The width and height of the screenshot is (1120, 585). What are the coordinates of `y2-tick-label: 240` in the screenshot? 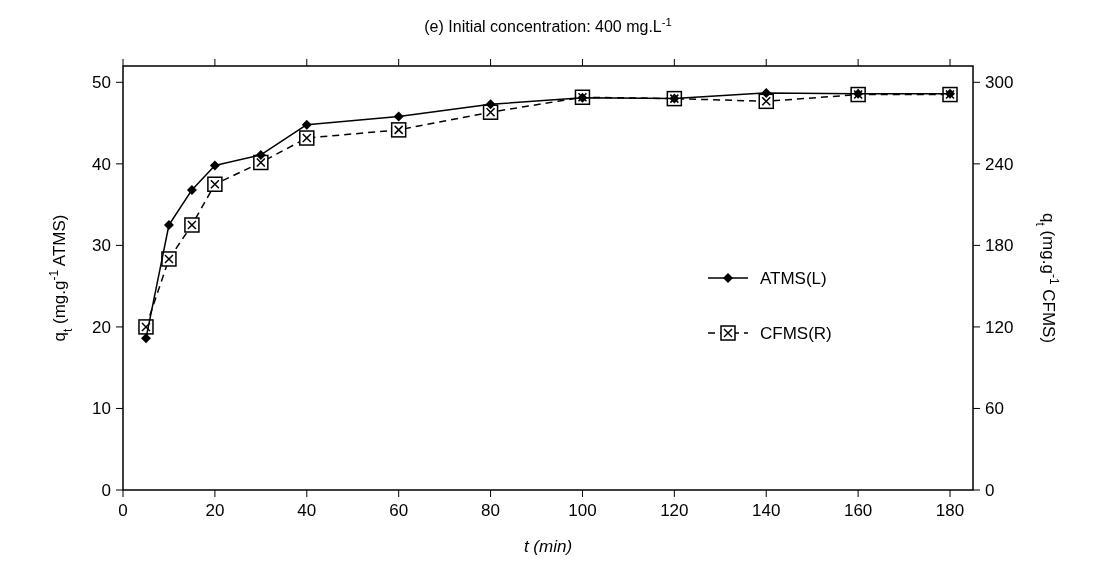 It's located at (999, 164).